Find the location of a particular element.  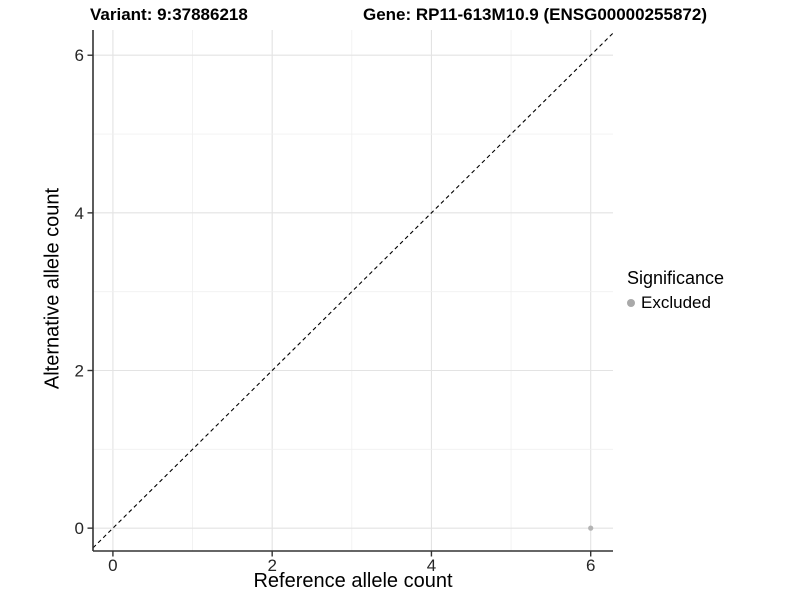

legend-item-excluded: Excluded is located at coordinates (675, 303).